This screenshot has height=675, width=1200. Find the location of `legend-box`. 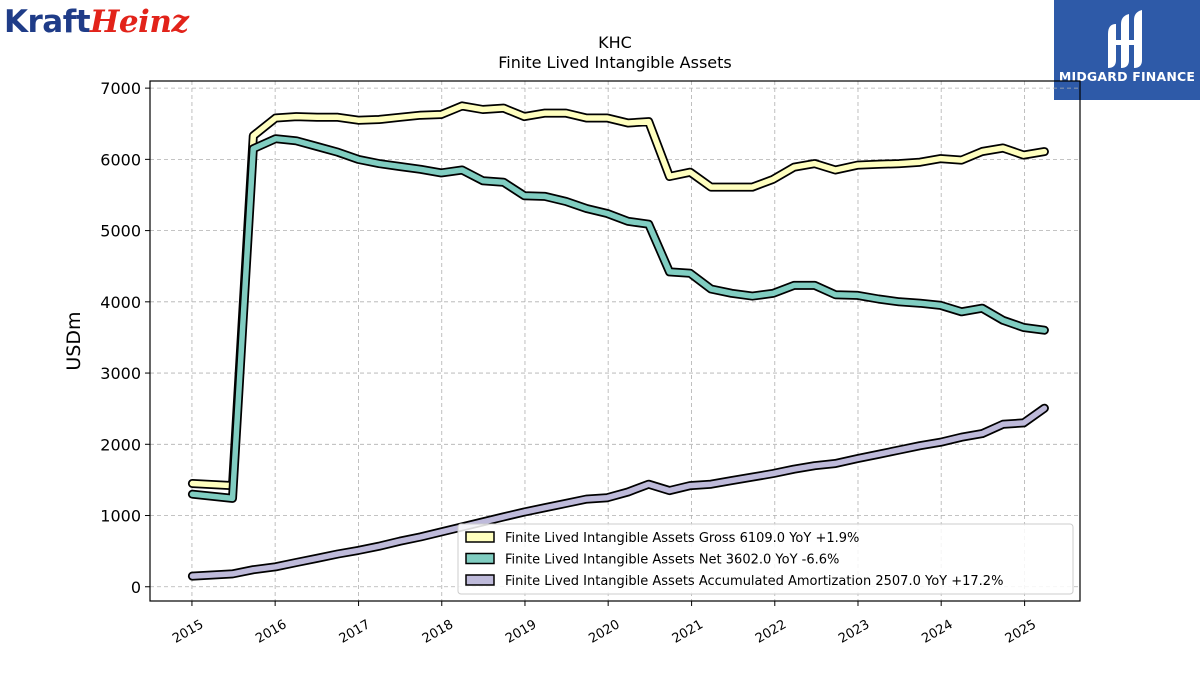

legend-box is located at coordinates (765, 559).